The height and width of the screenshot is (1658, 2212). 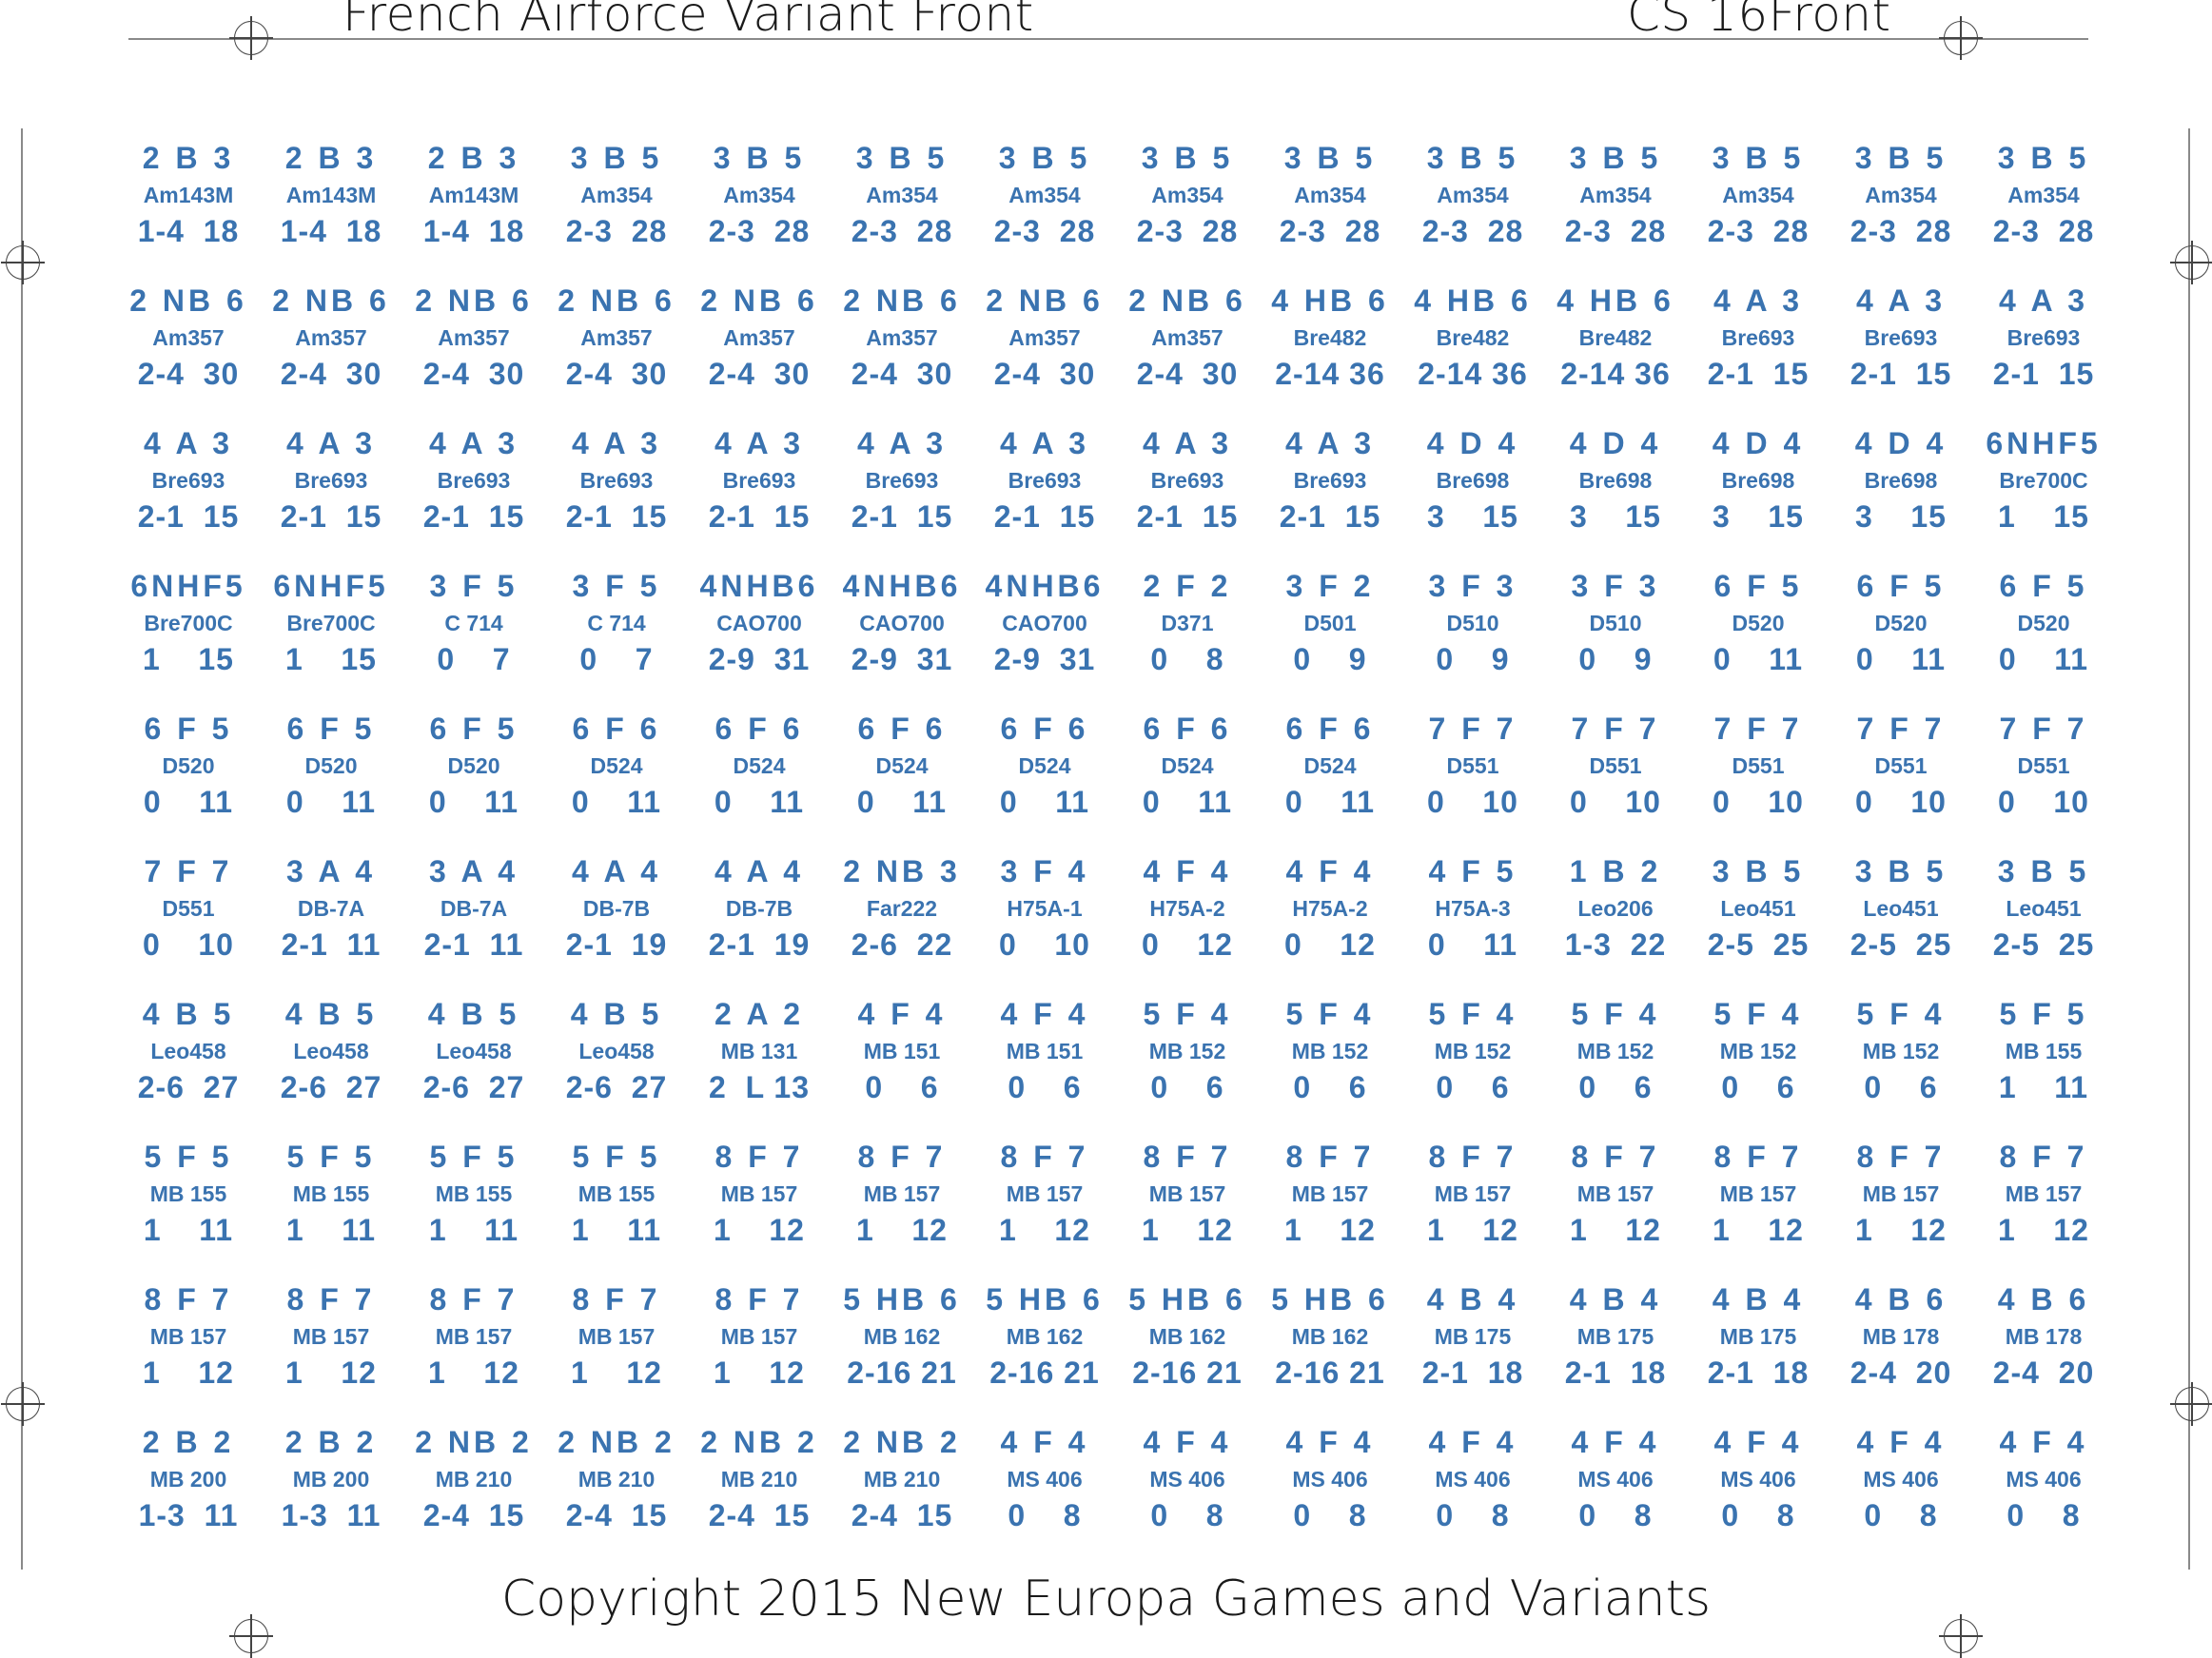 I want to click on unit-counter: 5 F 5 MB 155 1 11, so click(x=616, y=1205).